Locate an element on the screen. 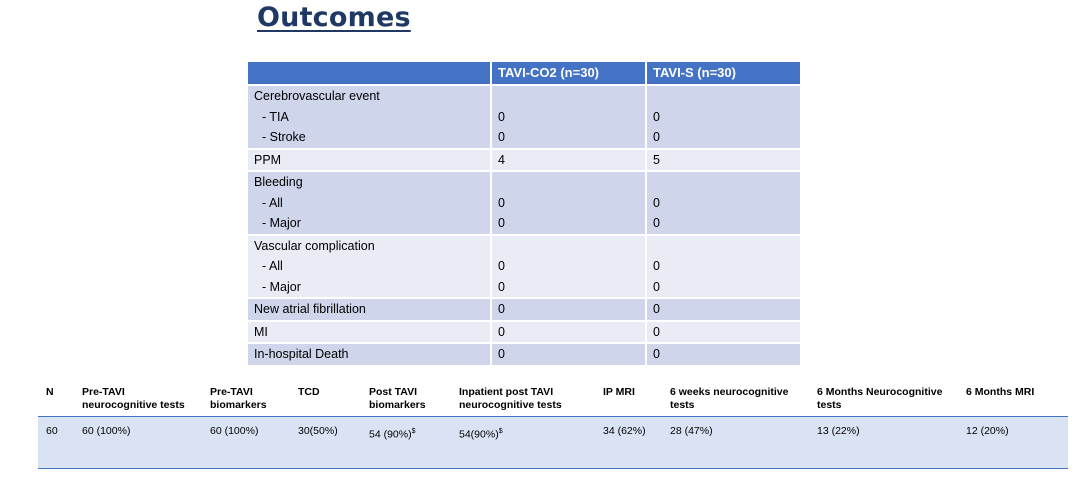 Image resolution: width=1080 pixels, height=497 pixels. tests-header-cell: 6 weeks neurocognitive tests is located at coordinates (735, 400).